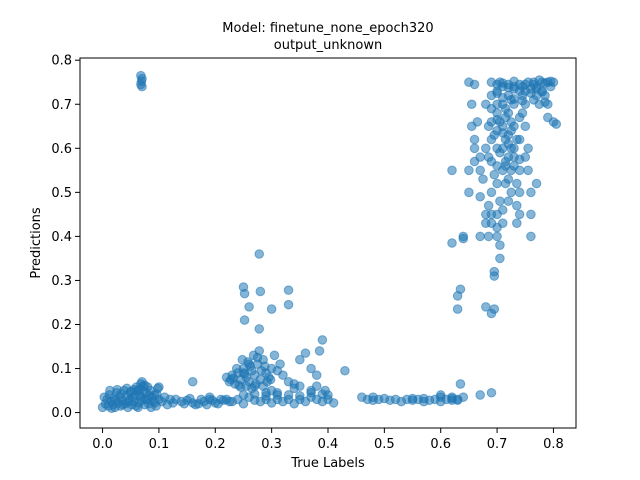 This screenshot has height=480, width=640. I want to click on y-tick-label: 0.3, so click(61, 281).